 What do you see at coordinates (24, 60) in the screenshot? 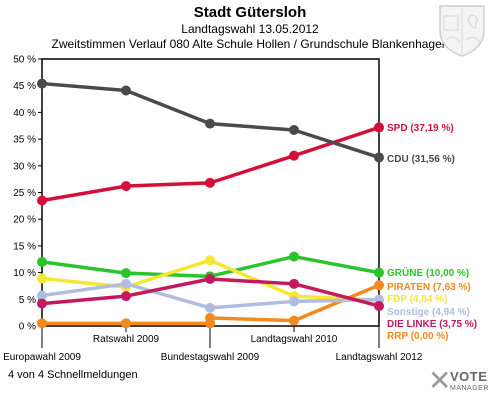
I see `y-tick-label: 50 %` at bounding box center [24, 60].